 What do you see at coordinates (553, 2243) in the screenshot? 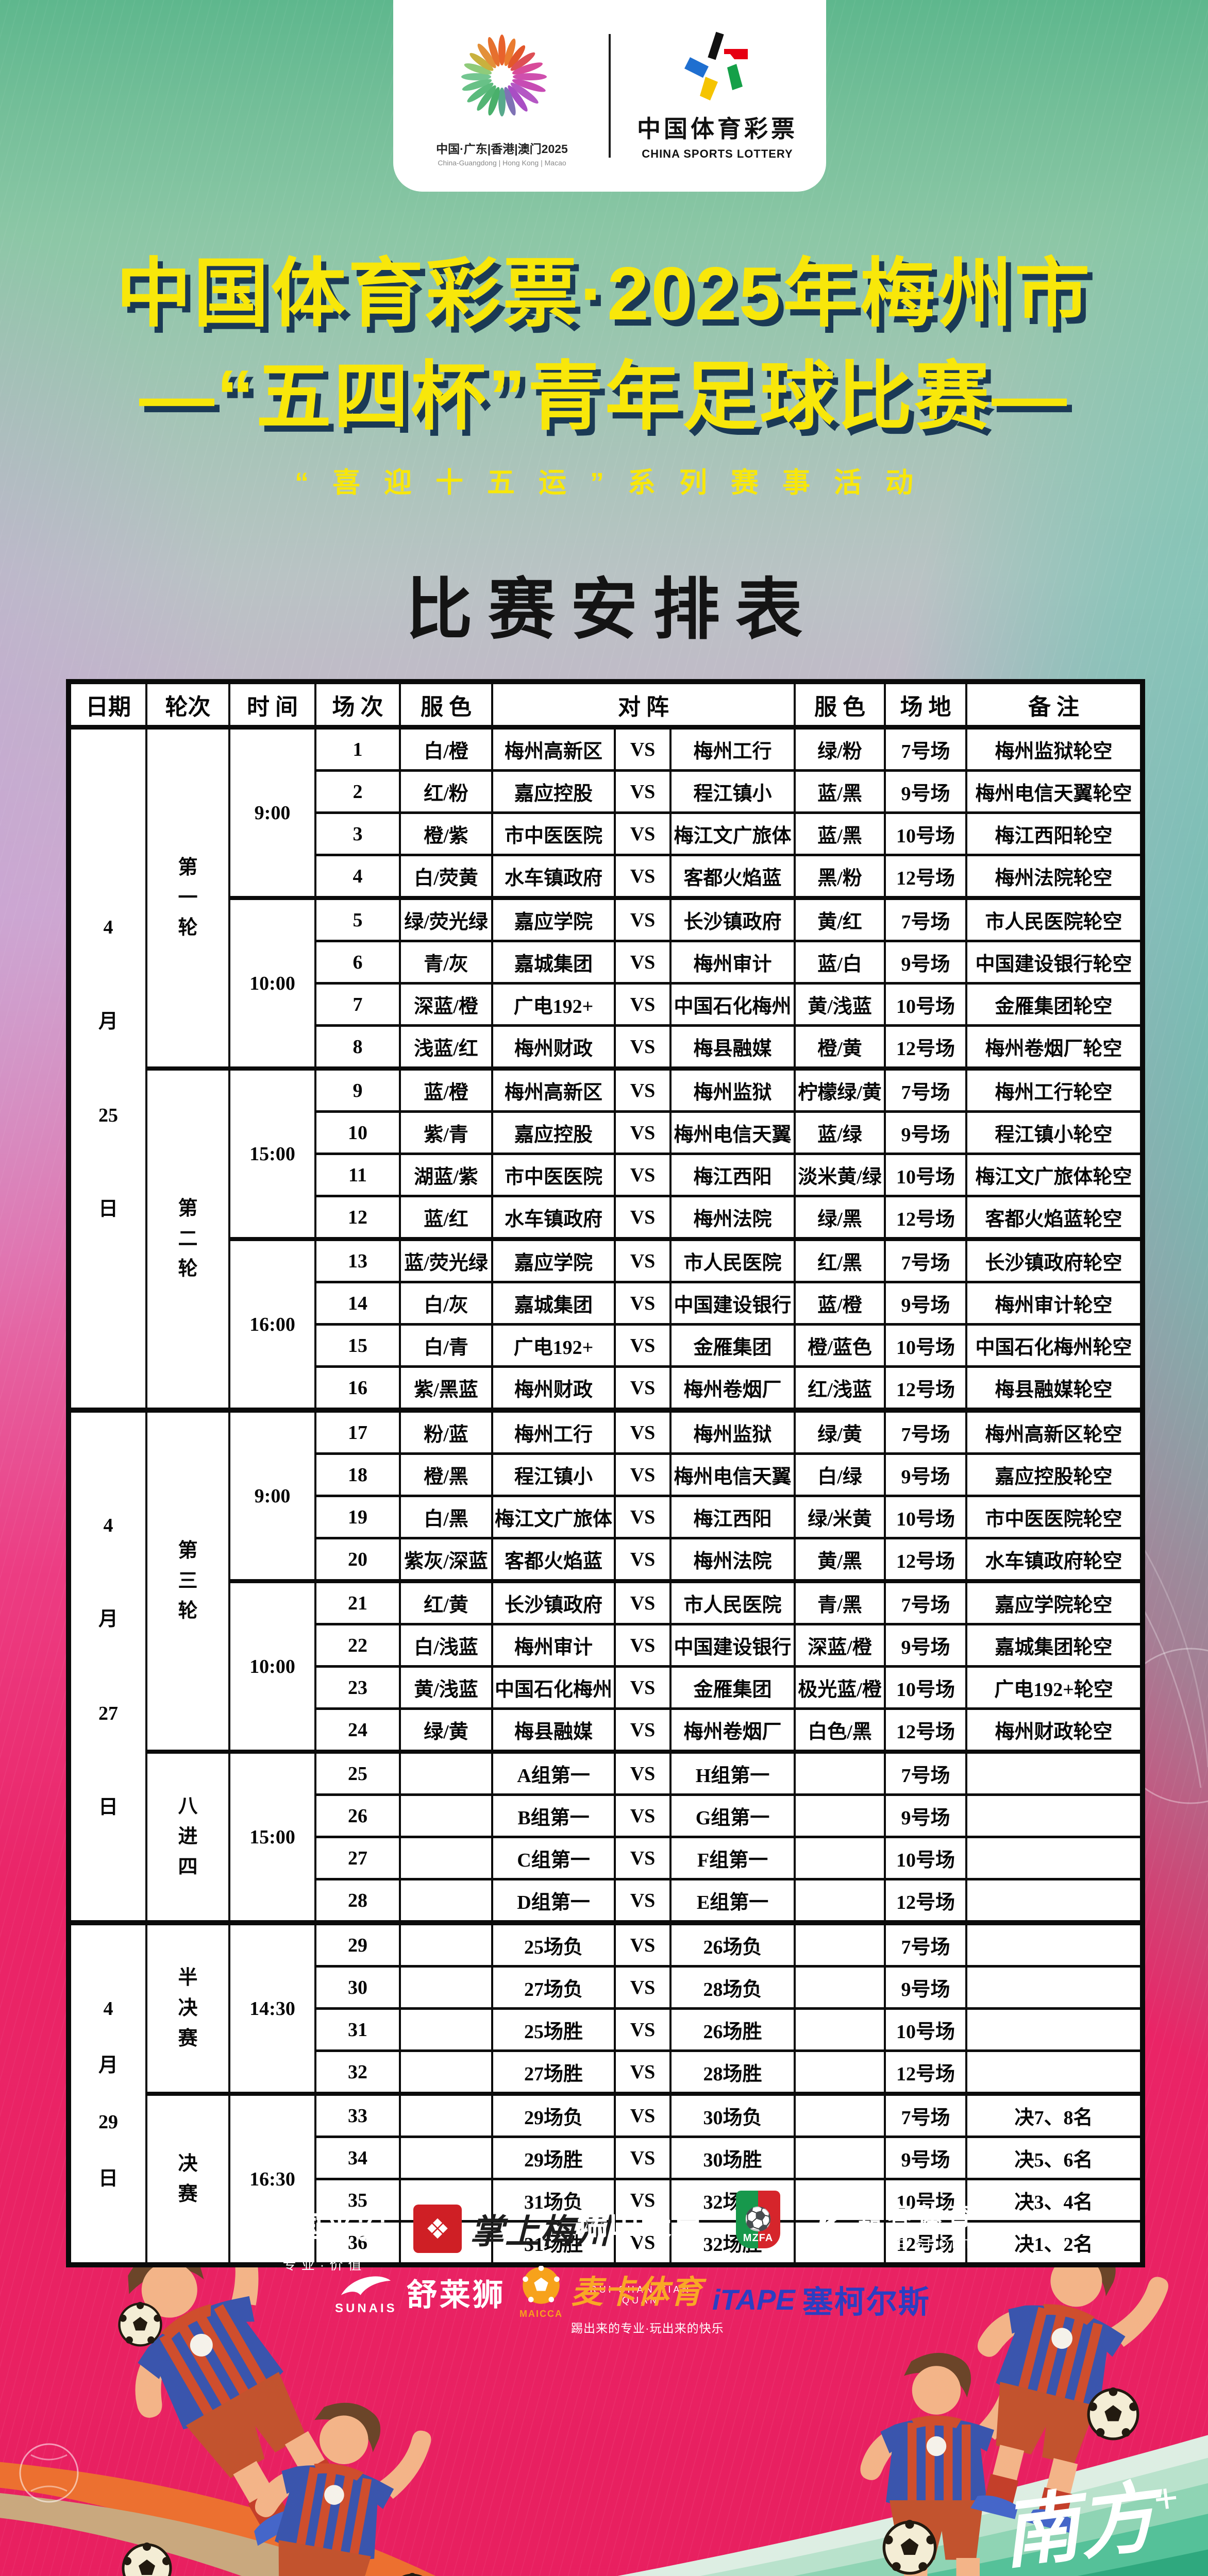
I see `cell-team: 31场胜` at bounding box center [553, 2243].